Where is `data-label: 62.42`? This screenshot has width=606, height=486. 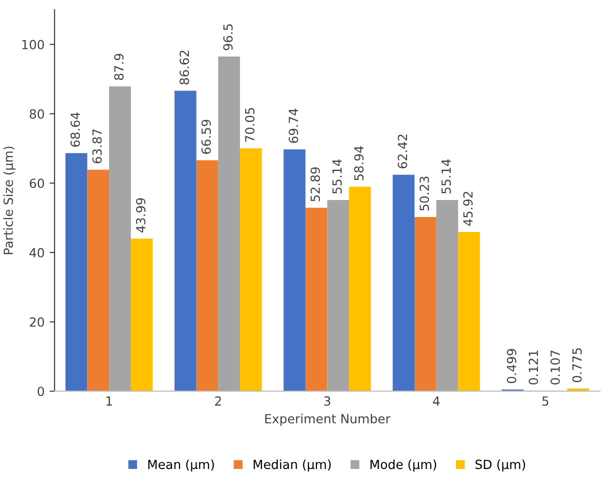
data-label: 62.42 is located at coordinates (403, 151).